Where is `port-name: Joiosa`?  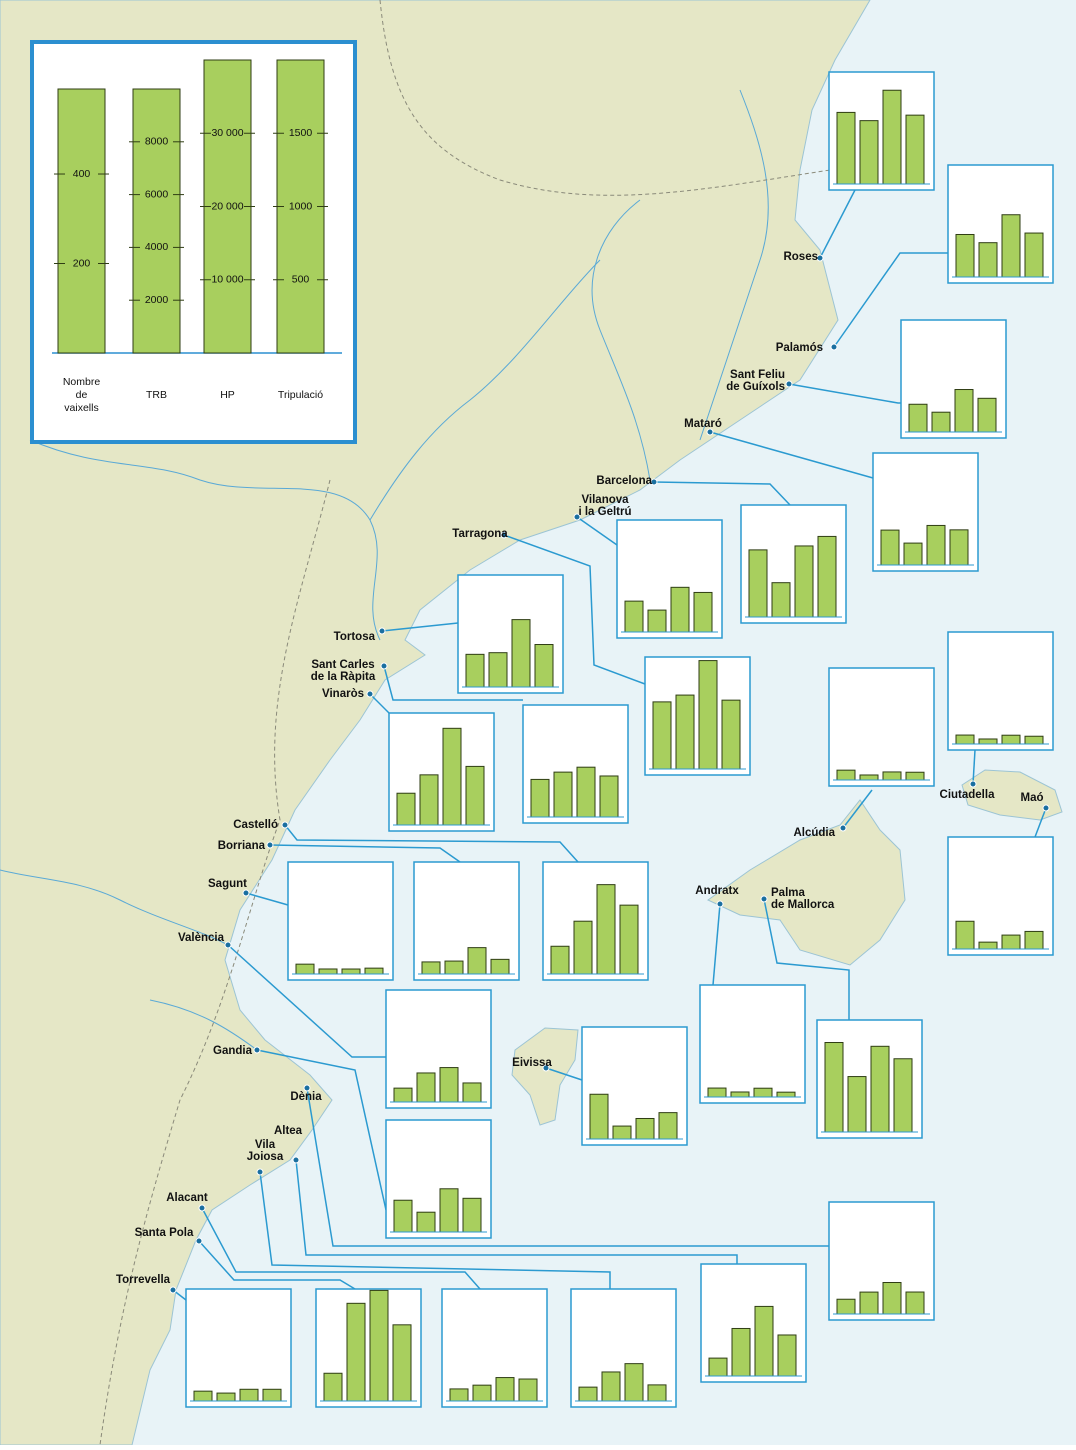 port-name: Joiosa is located at coordinates (265, 1157).